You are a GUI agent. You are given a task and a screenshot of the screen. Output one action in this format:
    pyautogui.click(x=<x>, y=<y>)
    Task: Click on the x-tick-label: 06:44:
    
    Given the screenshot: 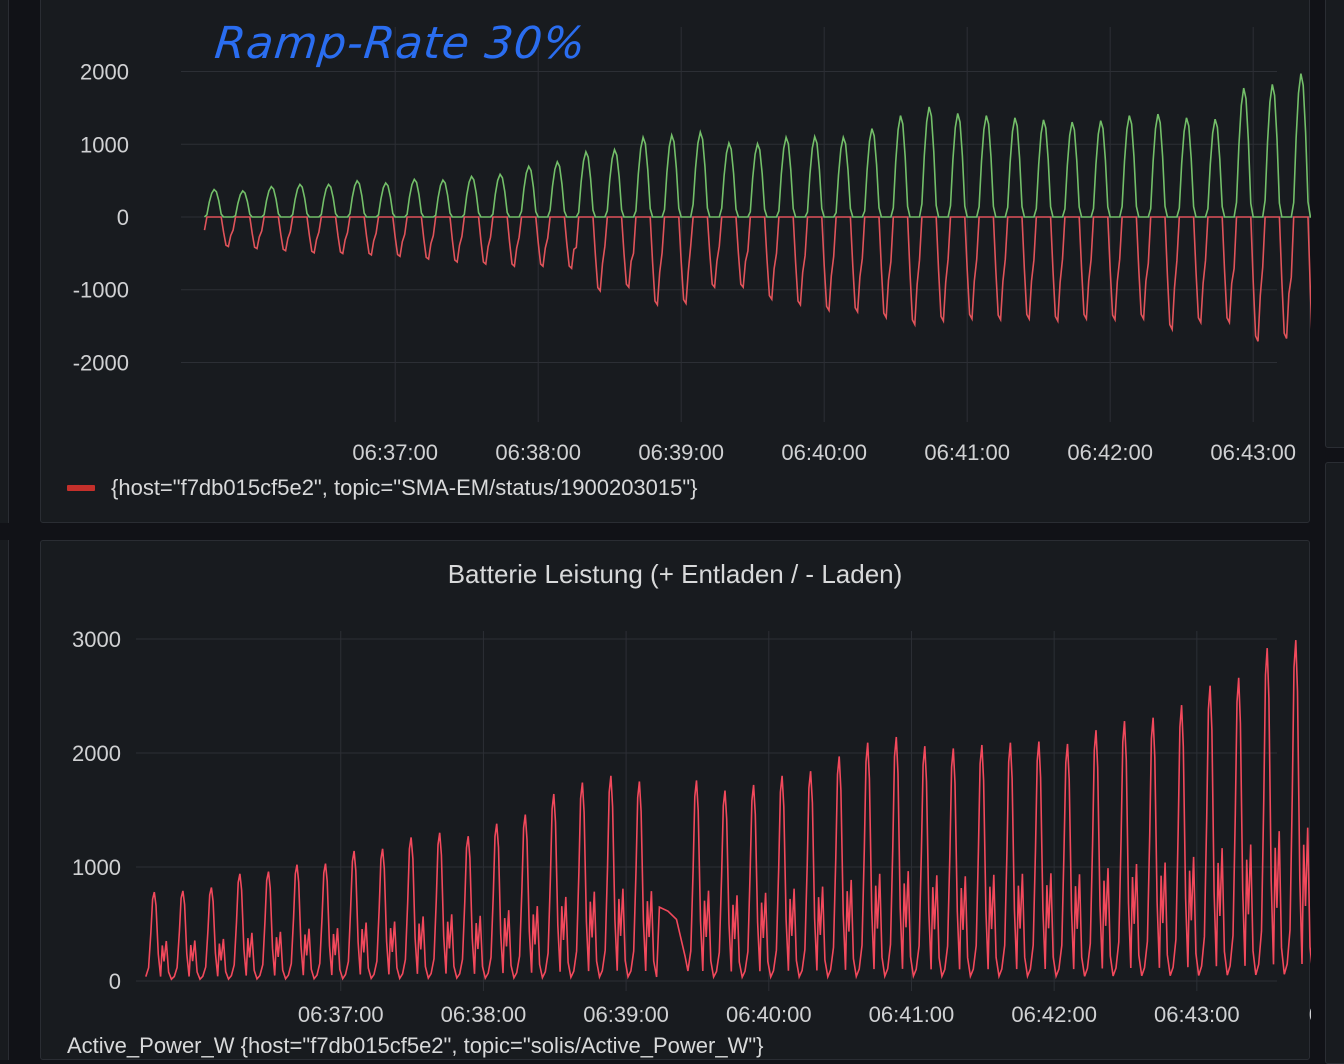 What is the action you would take?
    pyautogui.click(x=1310, y=1014)
    